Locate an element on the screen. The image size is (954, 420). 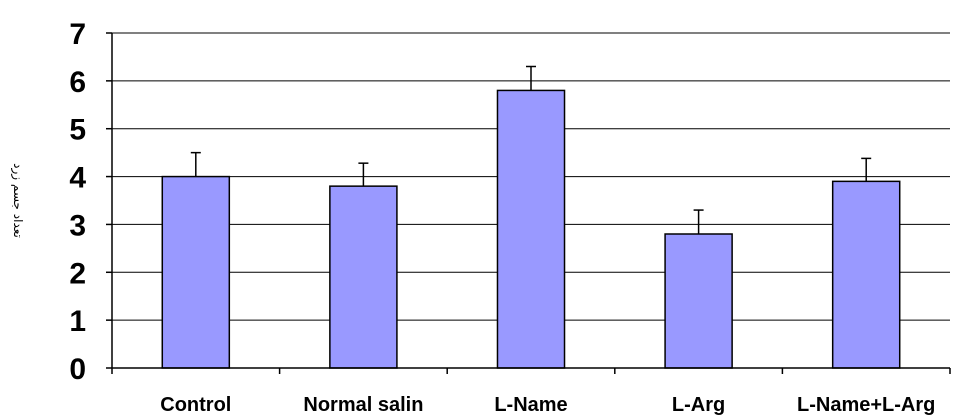
y-tick-label: 6 is located at coordinates (77, 82).